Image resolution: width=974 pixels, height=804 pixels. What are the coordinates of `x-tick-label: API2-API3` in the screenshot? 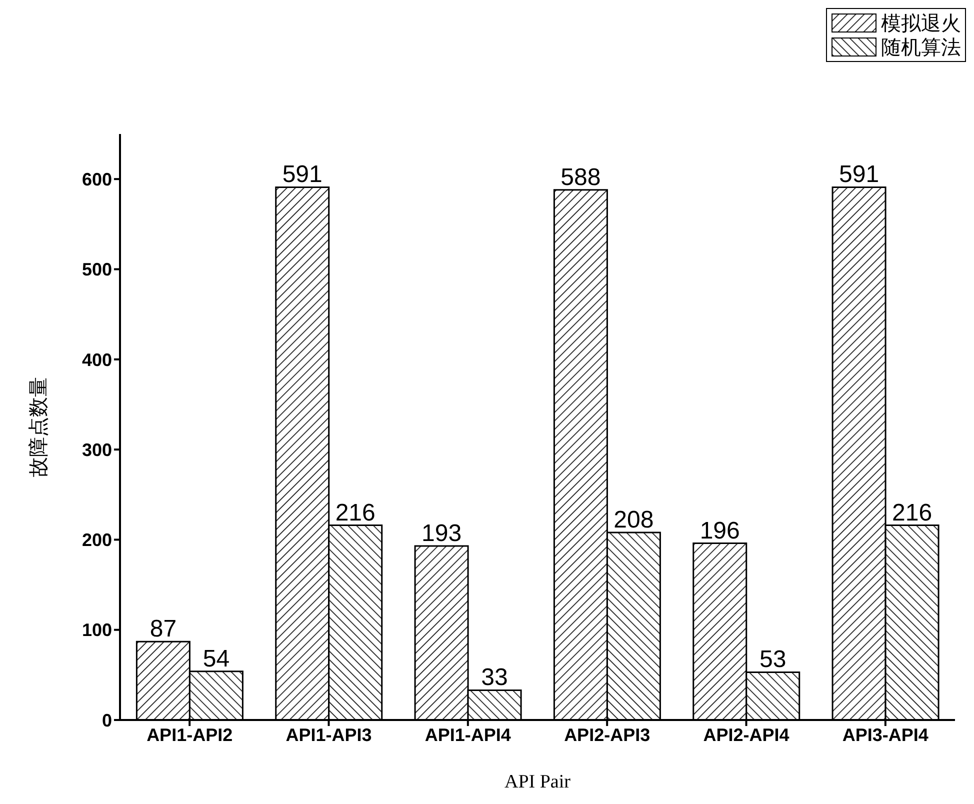 It's located at (607, 734).